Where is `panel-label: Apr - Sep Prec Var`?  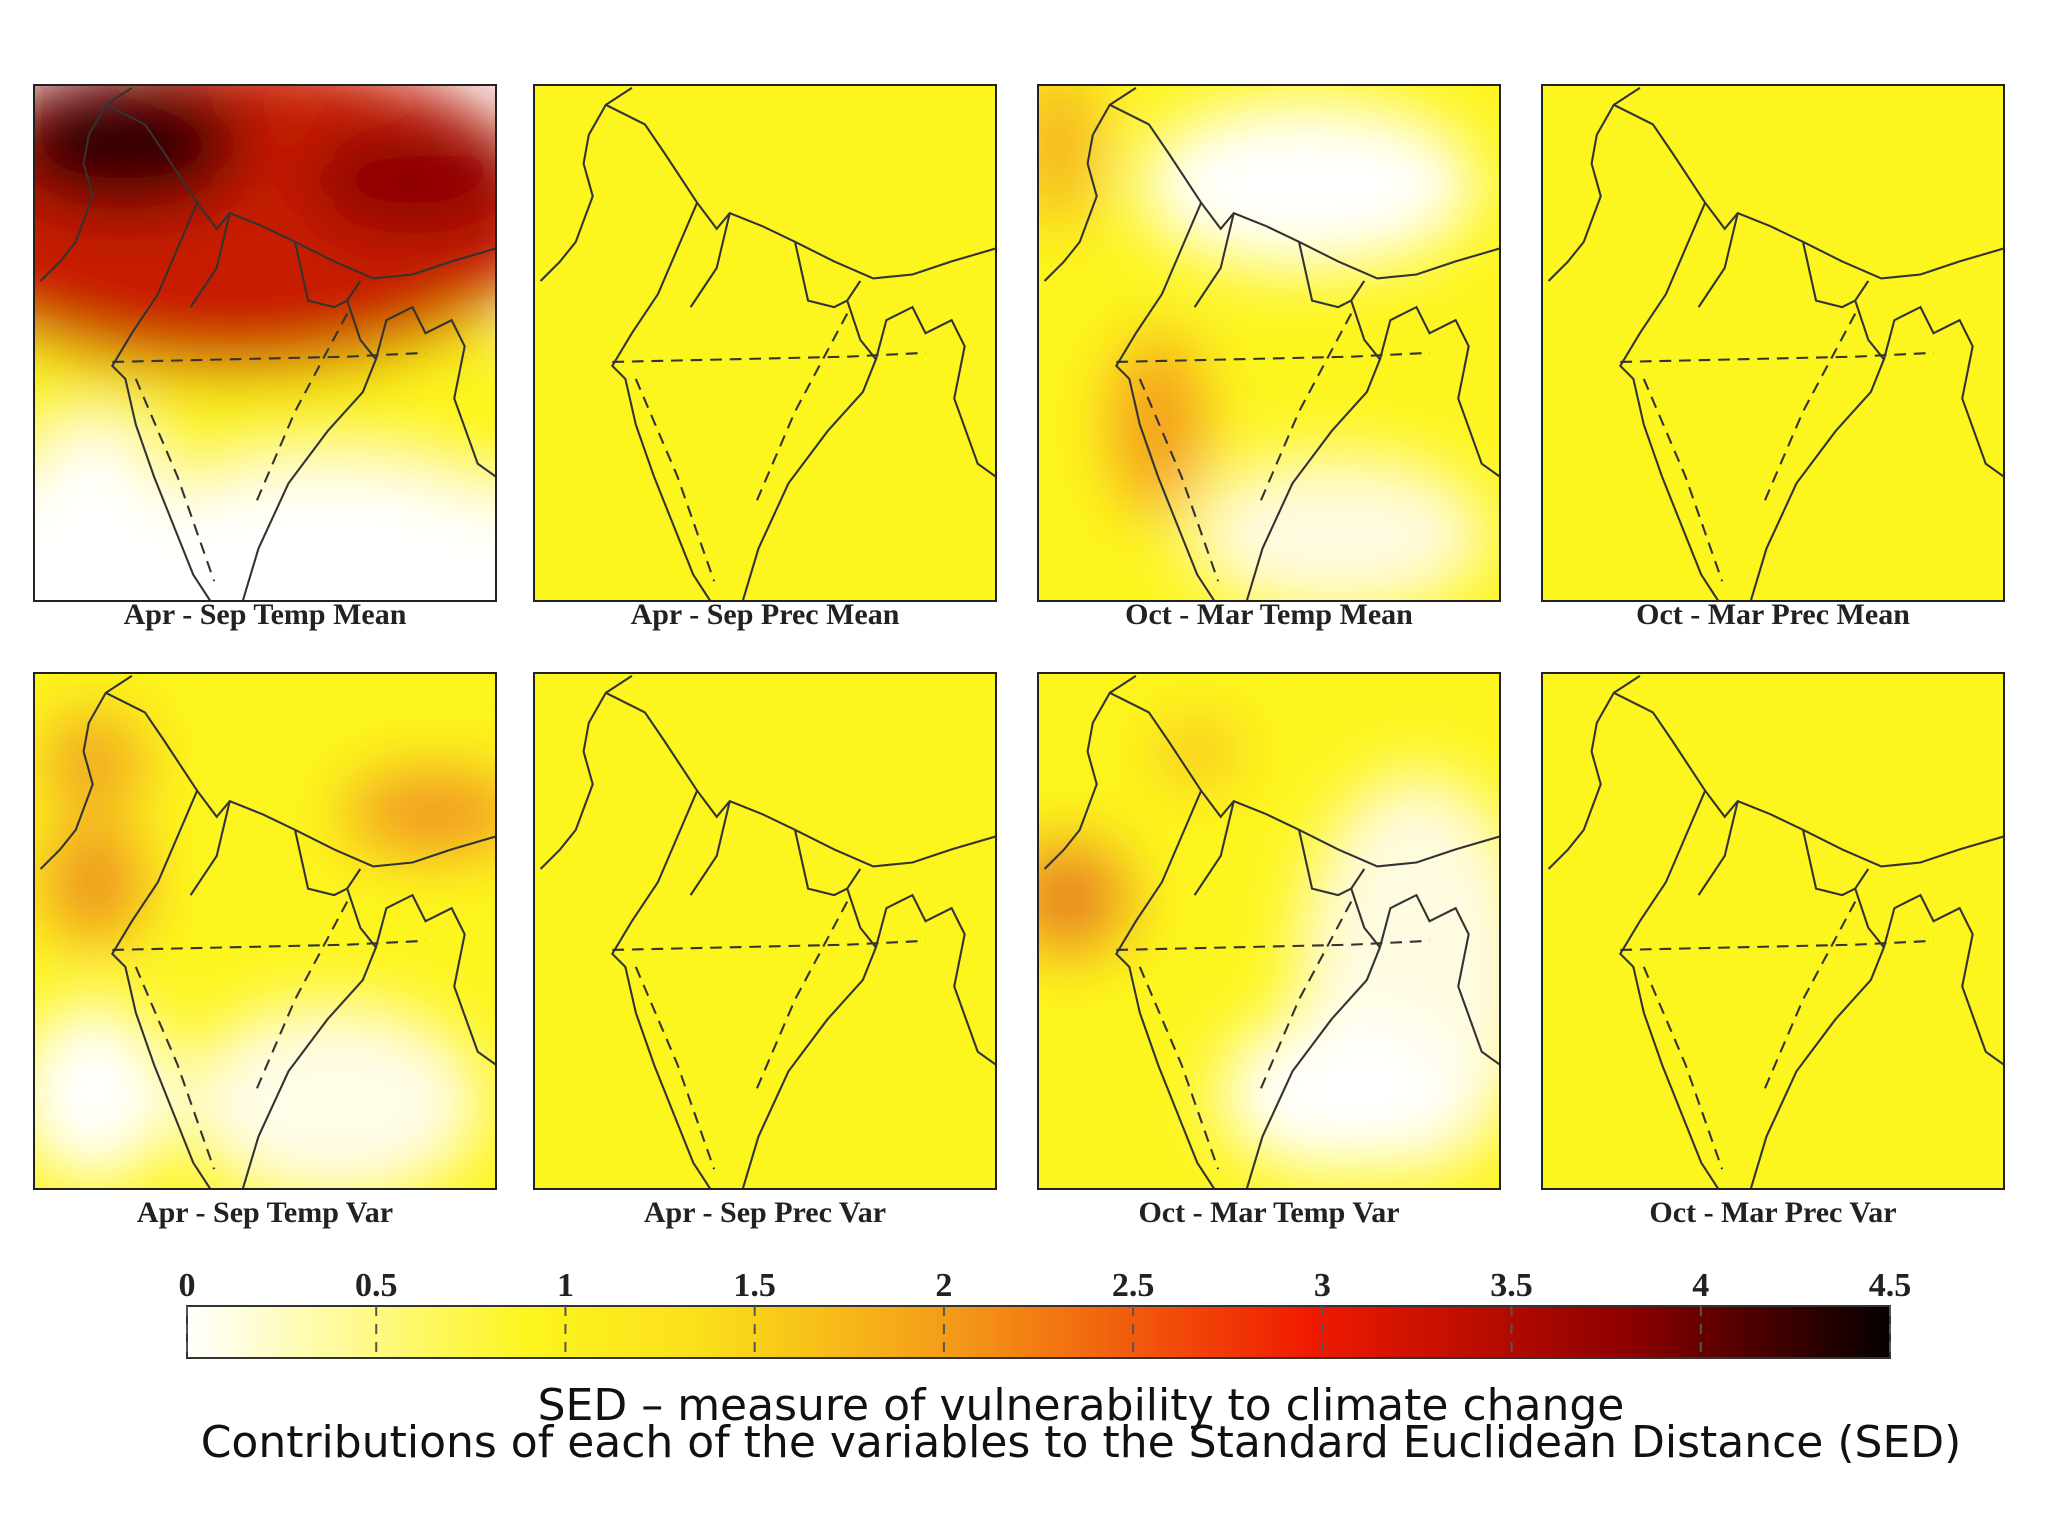 panel-label: Apr - Sep Prec Var is located at coordinates (765, 1212).